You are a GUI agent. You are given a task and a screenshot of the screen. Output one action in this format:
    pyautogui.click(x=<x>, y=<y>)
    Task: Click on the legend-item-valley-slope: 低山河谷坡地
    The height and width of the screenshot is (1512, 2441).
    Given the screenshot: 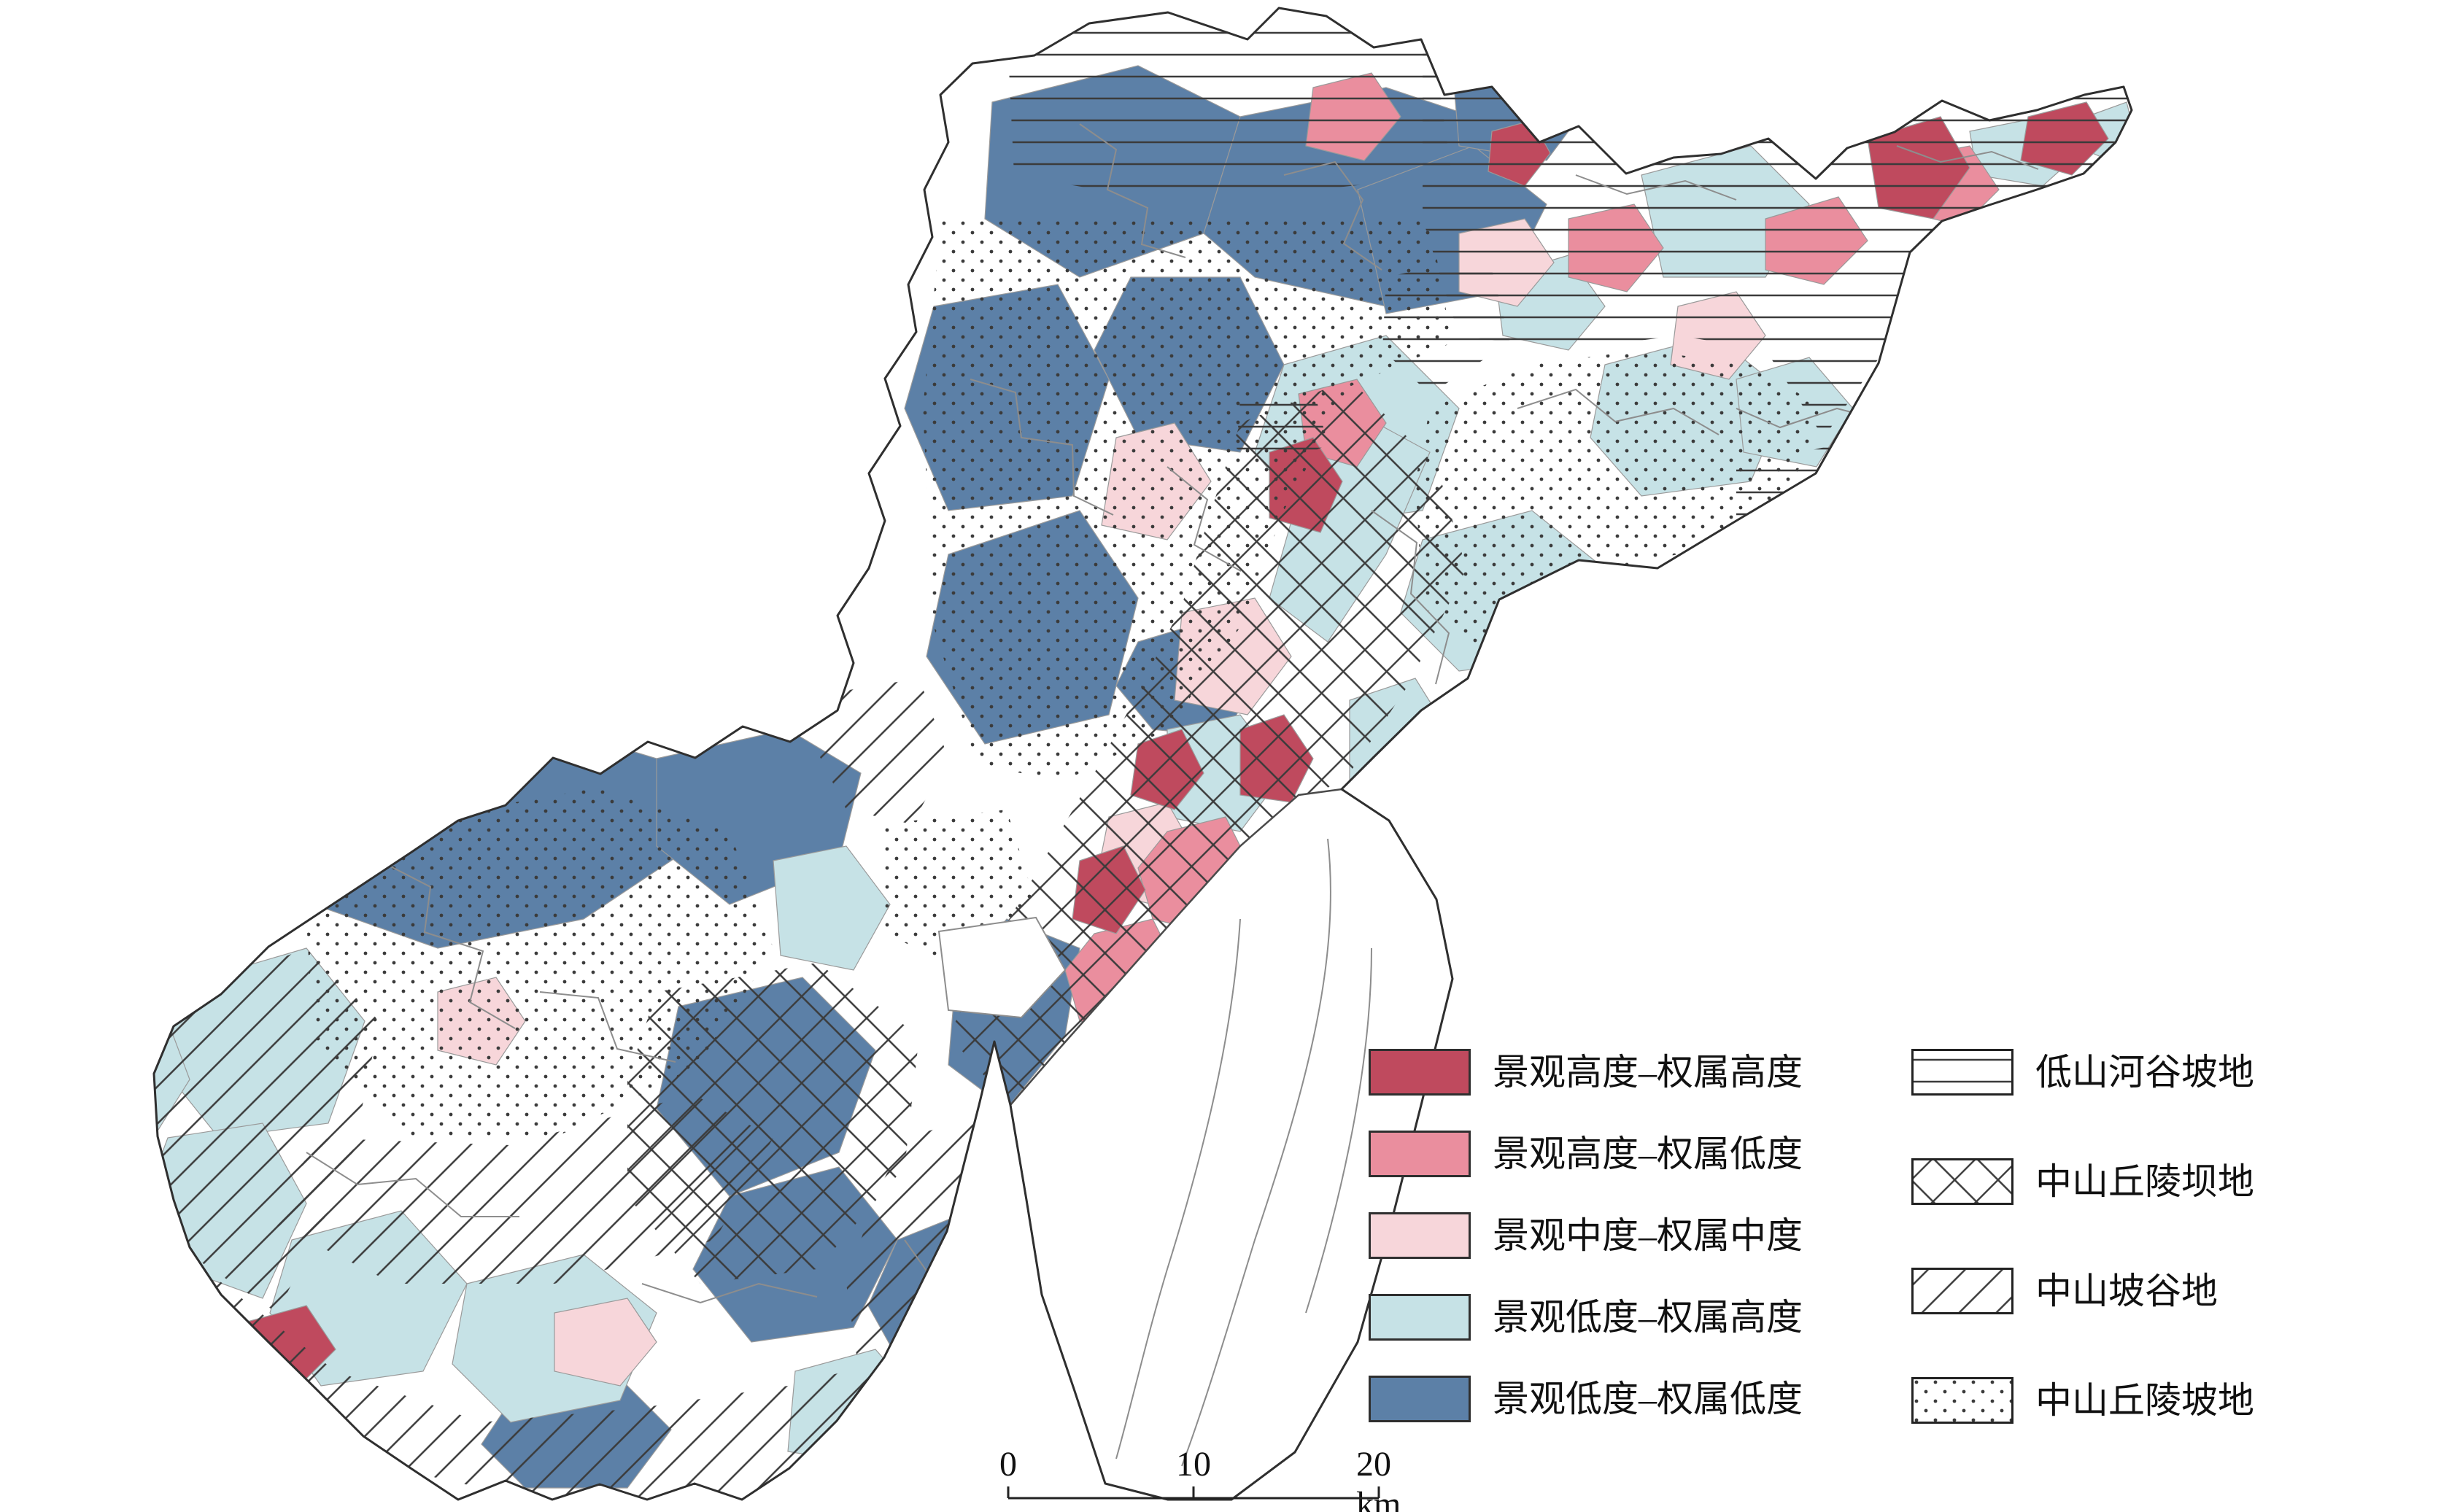 What is the action you would take?
    pyautogui.click(x=2082, y=1072)
    